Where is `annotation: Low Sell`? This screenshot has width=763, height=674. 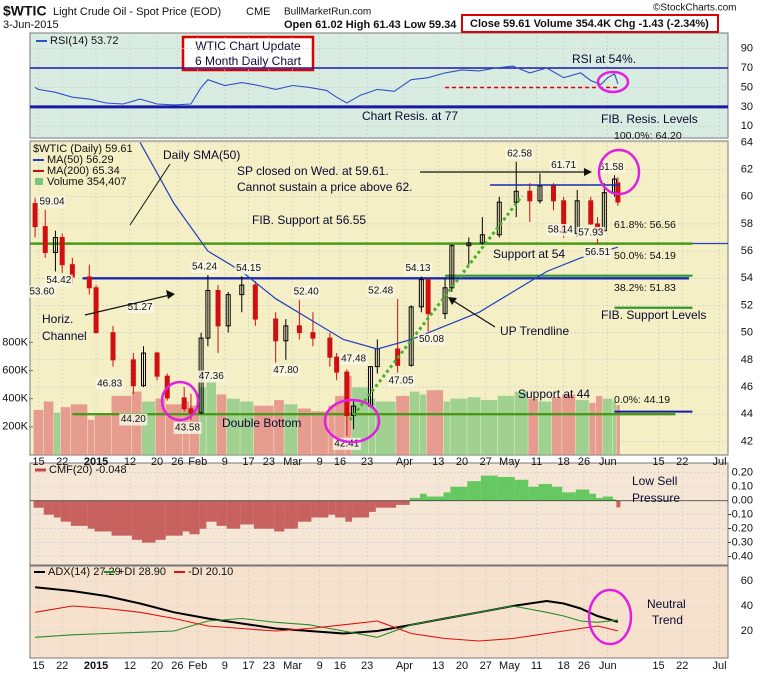 annotation: Low Sell is located at coordinates (654, 481).